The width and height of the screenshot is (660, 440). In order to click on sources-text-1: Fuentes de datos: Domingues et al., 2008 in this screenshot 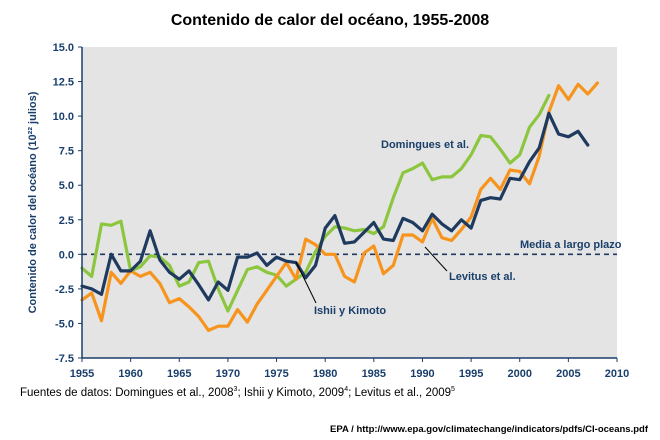, I will do `click(127, 392)`.